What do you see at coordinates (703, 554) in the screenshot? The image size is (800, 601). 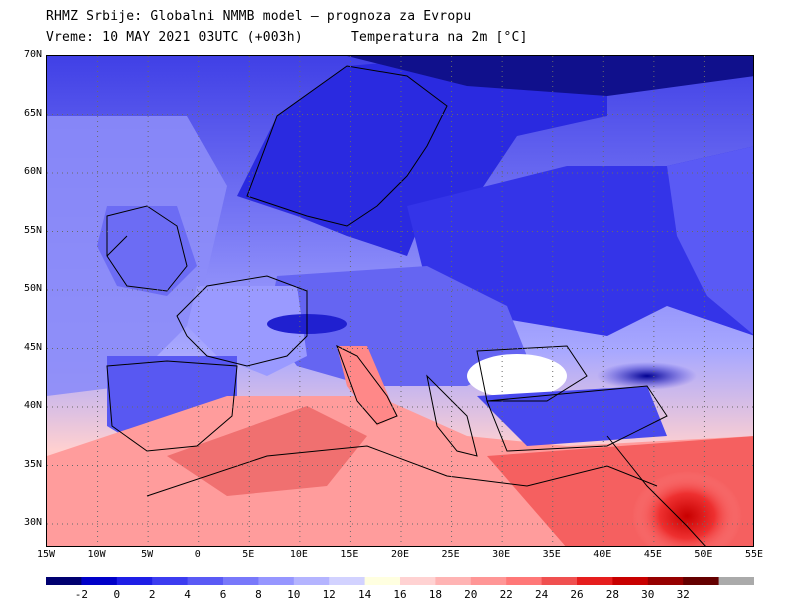 I see `longitude-label: 50E` at bounding box center [703, 554].